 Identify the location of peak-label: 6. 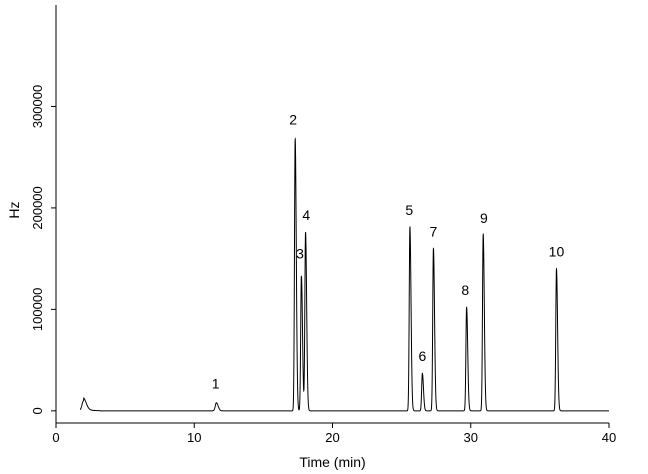
(422, 356).